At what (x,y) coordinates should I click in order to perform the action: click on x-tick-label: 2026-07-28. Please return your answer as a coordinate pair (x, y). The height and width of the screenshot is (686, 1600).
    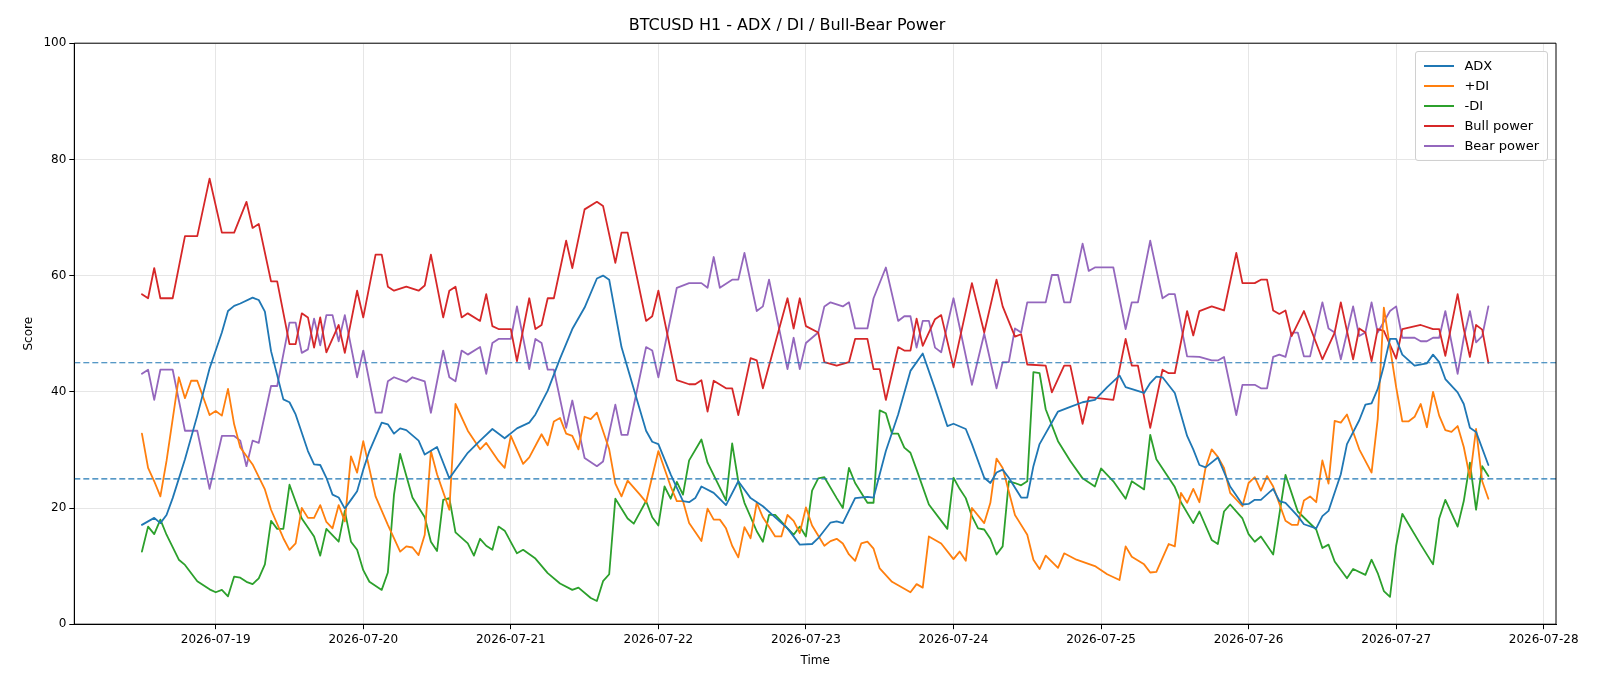
    Looking at the image, I should click on (1543, 638).